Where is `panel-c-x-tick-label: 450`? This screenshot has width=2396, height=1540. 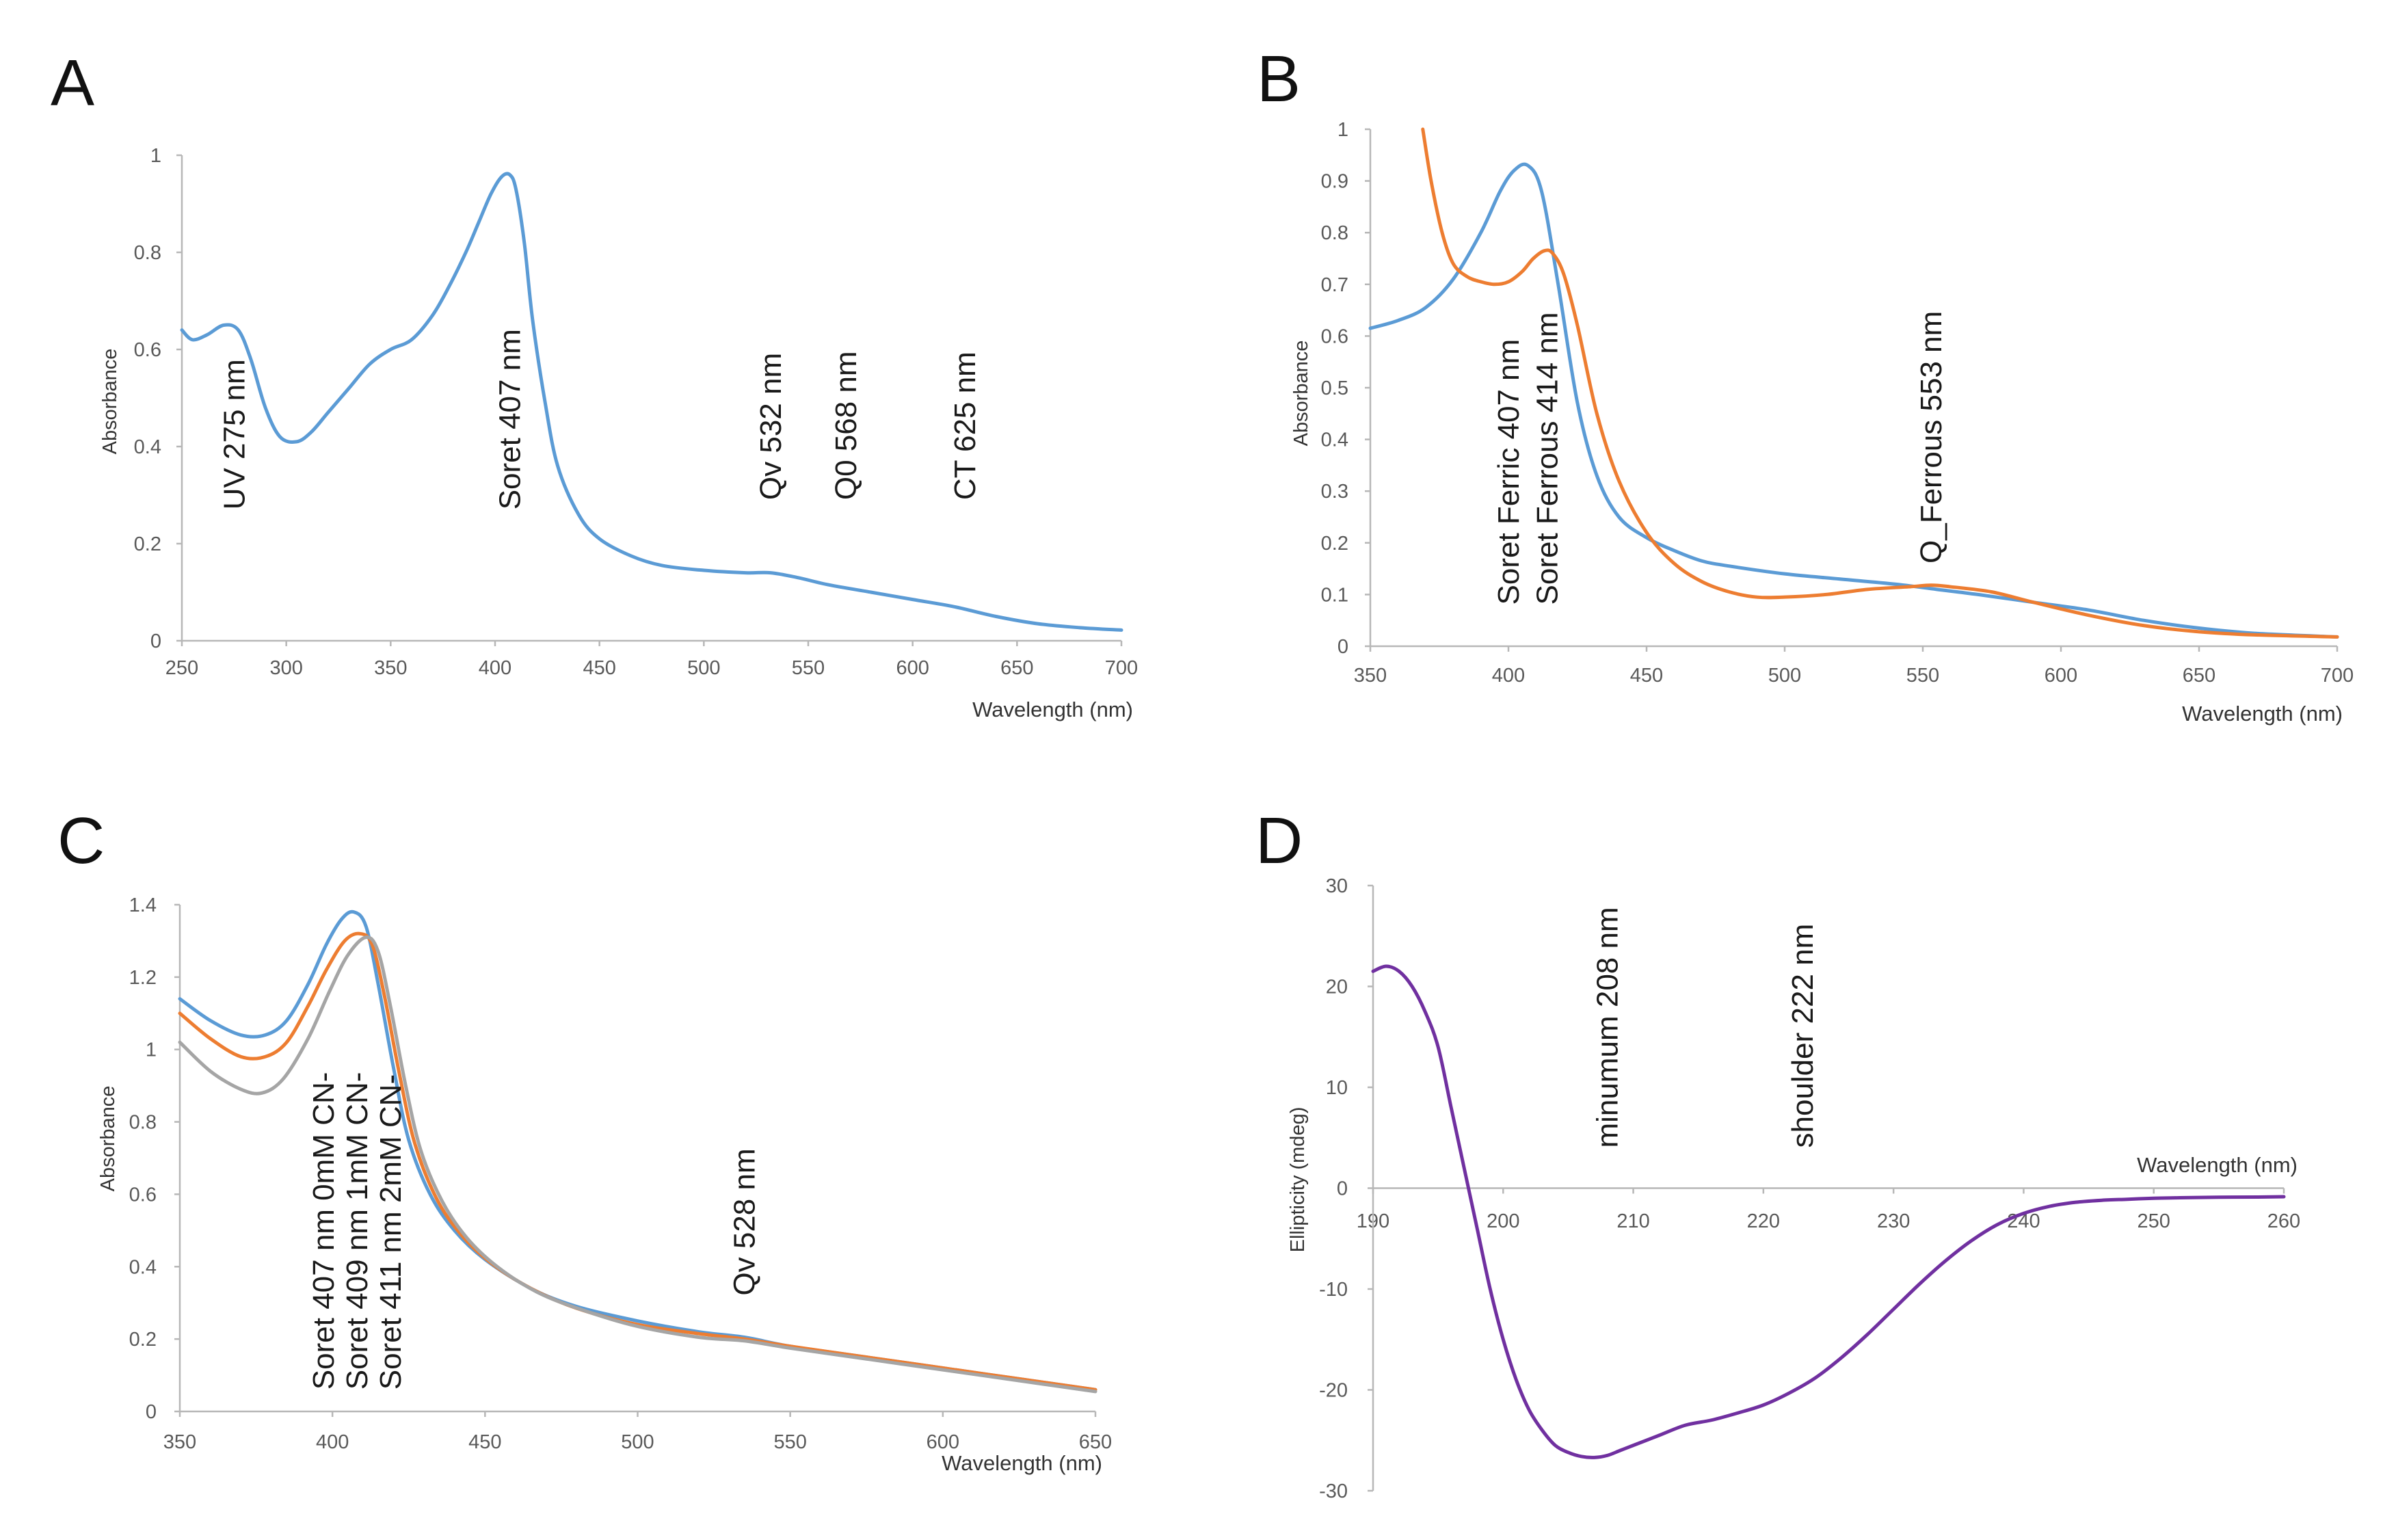 panel-c-x-tick-label: 450 is located at coordinates (484, 1442).